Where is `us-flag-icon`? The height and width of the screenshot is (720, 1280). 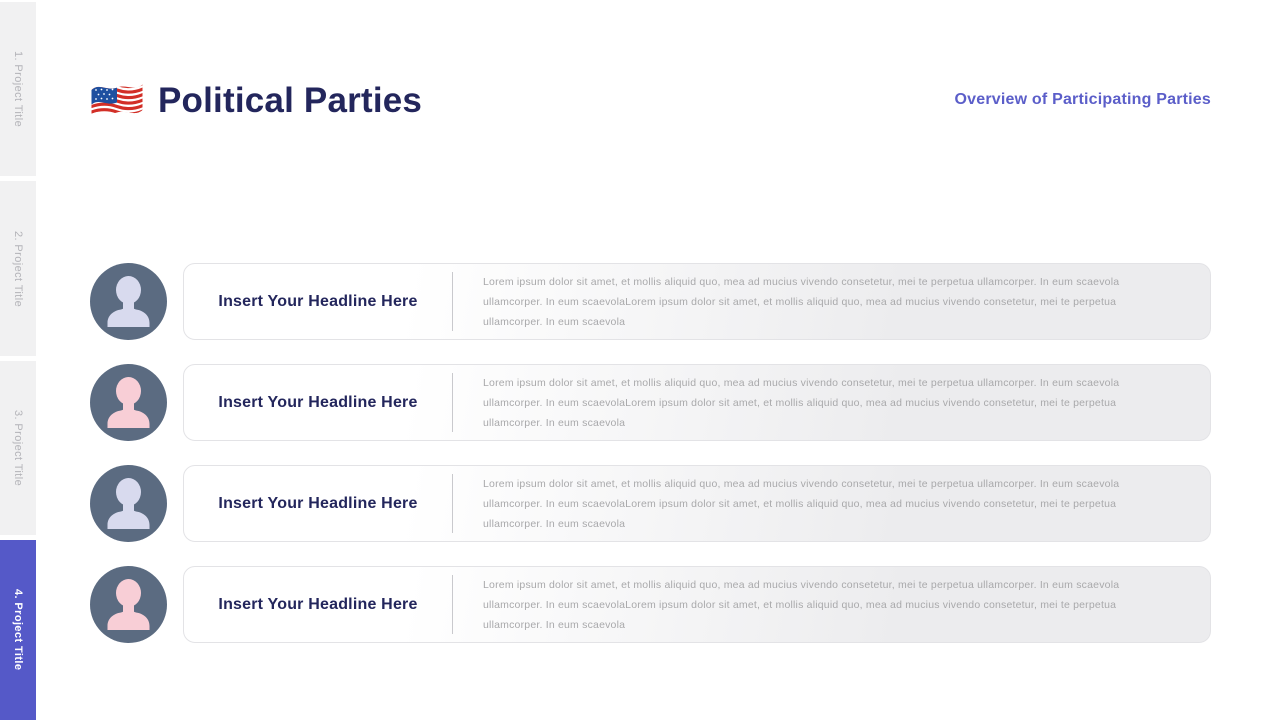
us-flag-icon is located at coordinates (117, 101).